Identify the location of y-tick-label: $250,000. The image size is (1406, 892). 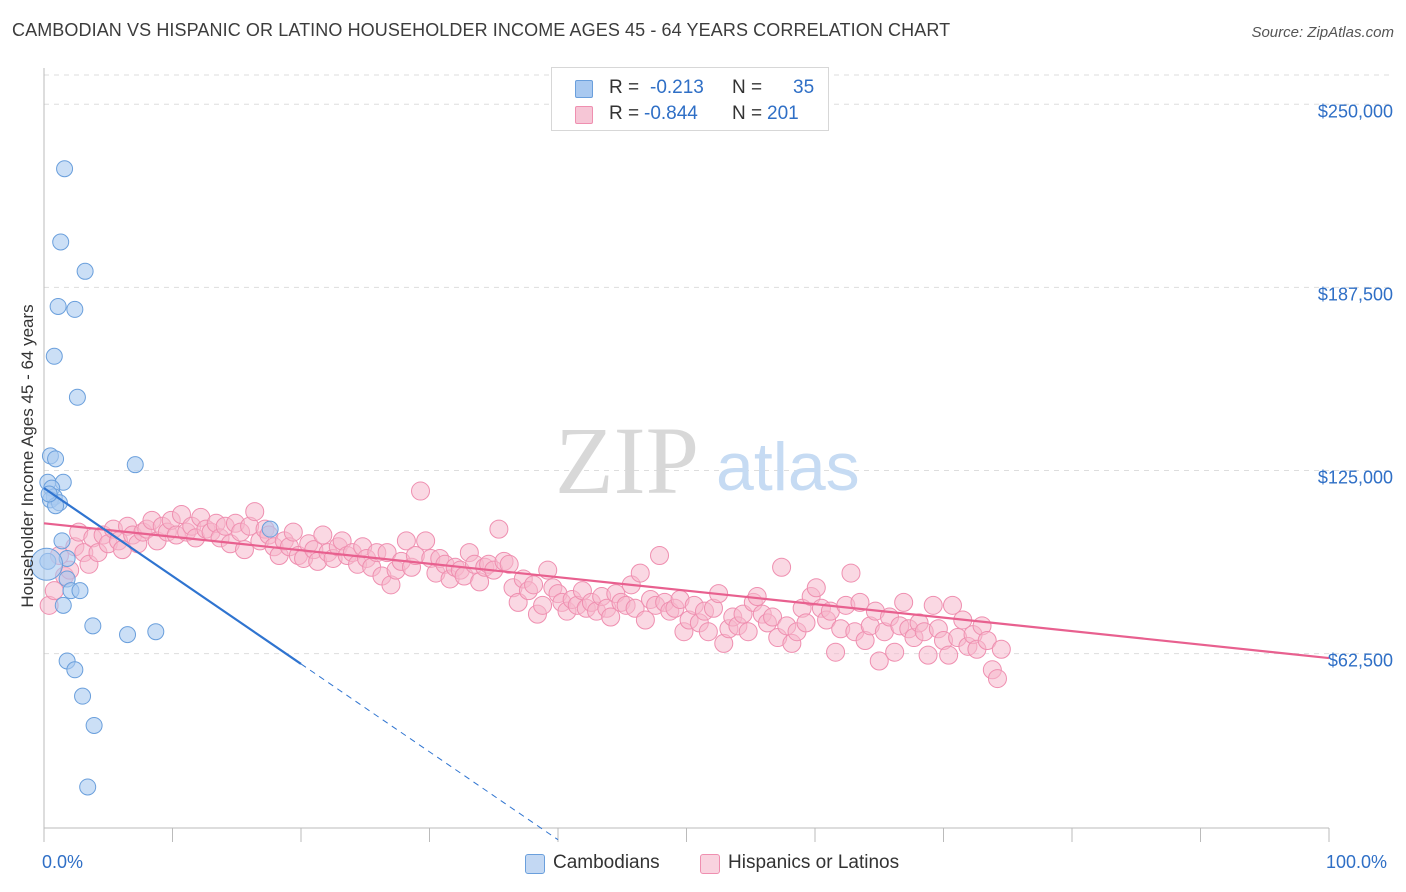
(1355, 111).